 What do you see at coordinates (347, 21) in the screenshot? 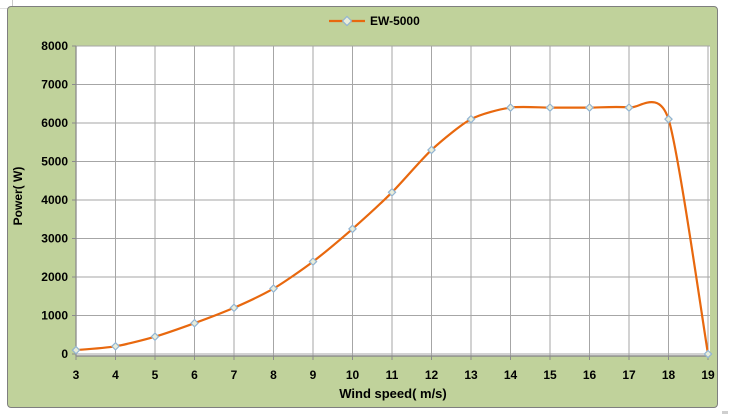
I see `legend-marker` at bounding box center [347, 21].